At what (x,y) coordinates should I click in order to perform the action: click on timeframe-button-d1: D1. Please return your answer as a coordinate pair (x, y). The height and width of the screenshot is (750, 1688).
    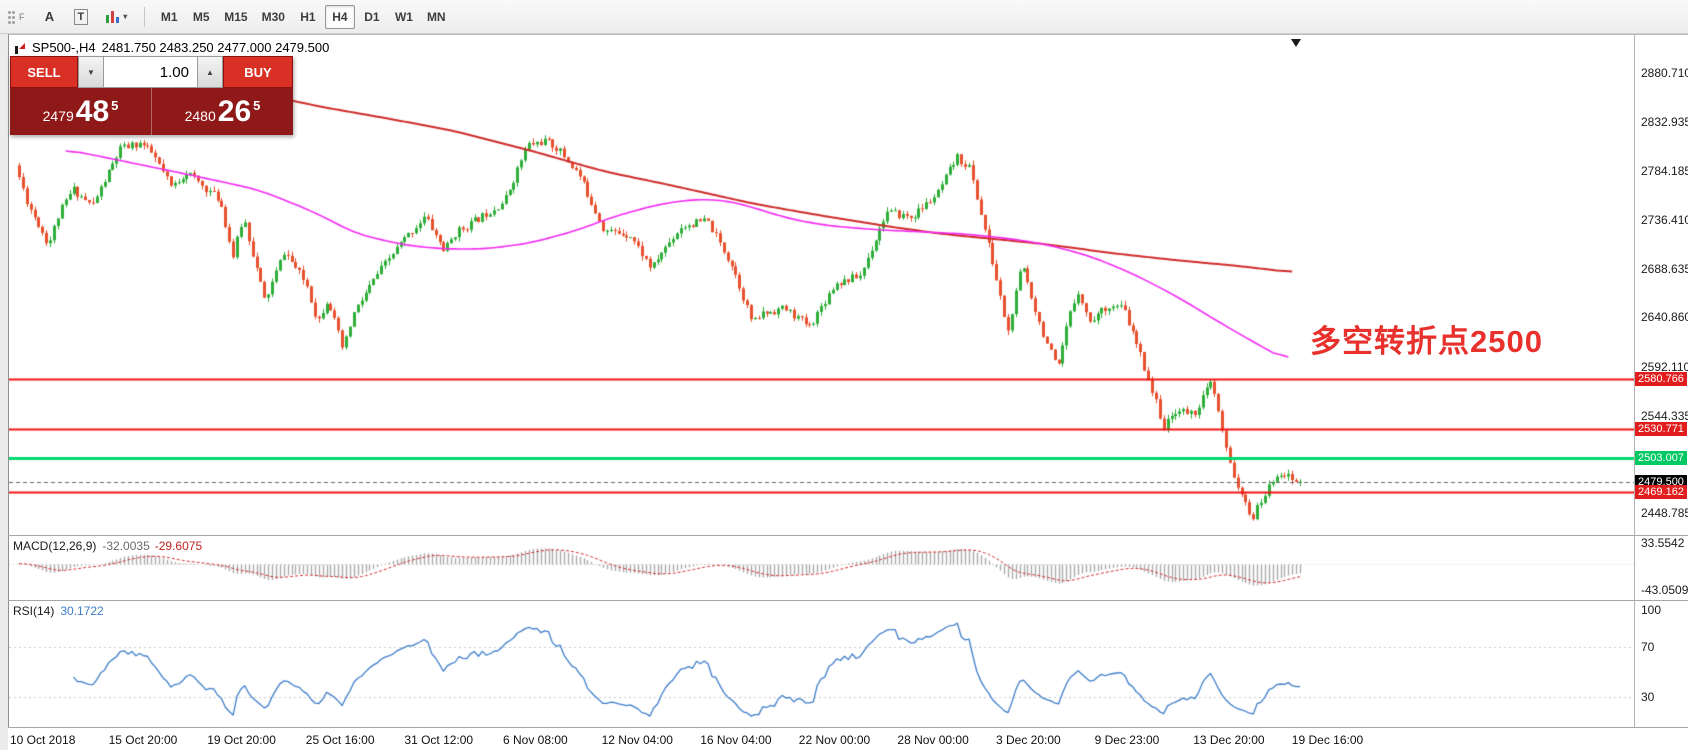
    Looking at the image, I should click on (372, 17).